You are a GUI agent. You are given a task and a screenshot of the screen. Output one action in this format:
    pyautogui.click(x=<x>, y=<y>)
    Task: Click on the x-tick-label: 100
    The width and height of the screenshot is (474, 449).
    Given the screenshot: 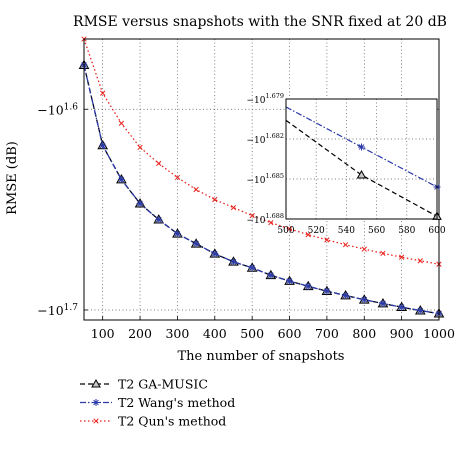 What is the action you would take?
    pyautogui.click(x=103, y=333)
    